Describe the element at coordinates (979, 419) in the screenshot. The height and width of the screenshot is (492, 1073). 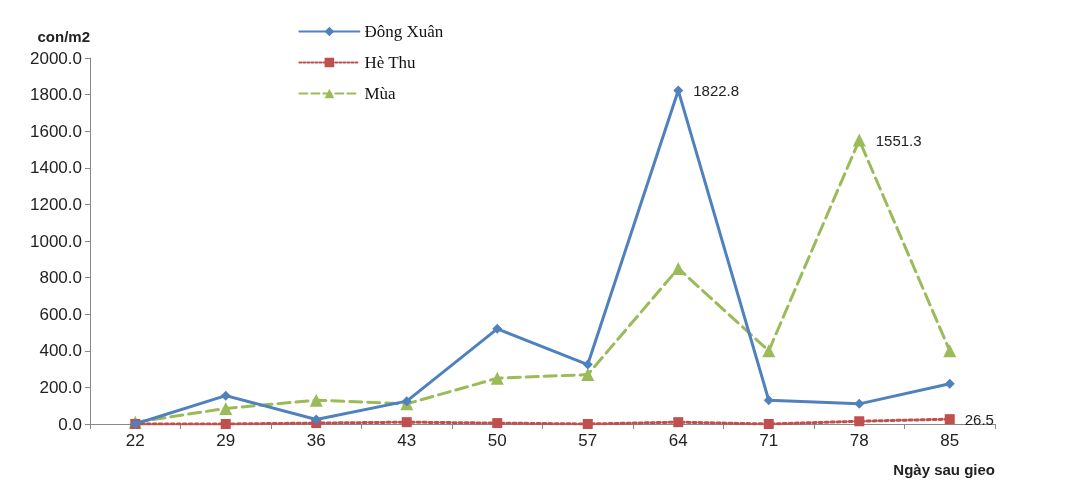
I see `data-label: 26.5` at that location.